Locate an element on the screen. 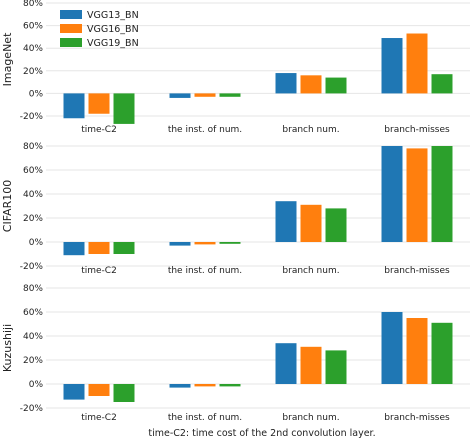 The image size is (474, 439). y-axis-label: CIFAR100 is located at coordinates (7, 206).